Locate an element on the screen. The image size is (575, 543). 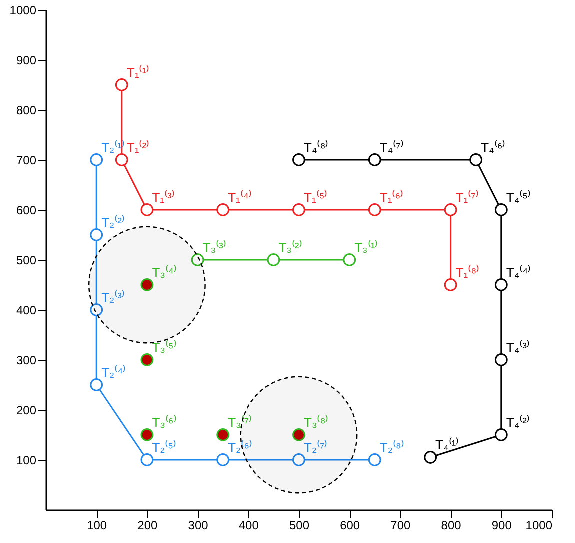
data-label: T₁⁽²⁾ is located at coordinates (138, 147).